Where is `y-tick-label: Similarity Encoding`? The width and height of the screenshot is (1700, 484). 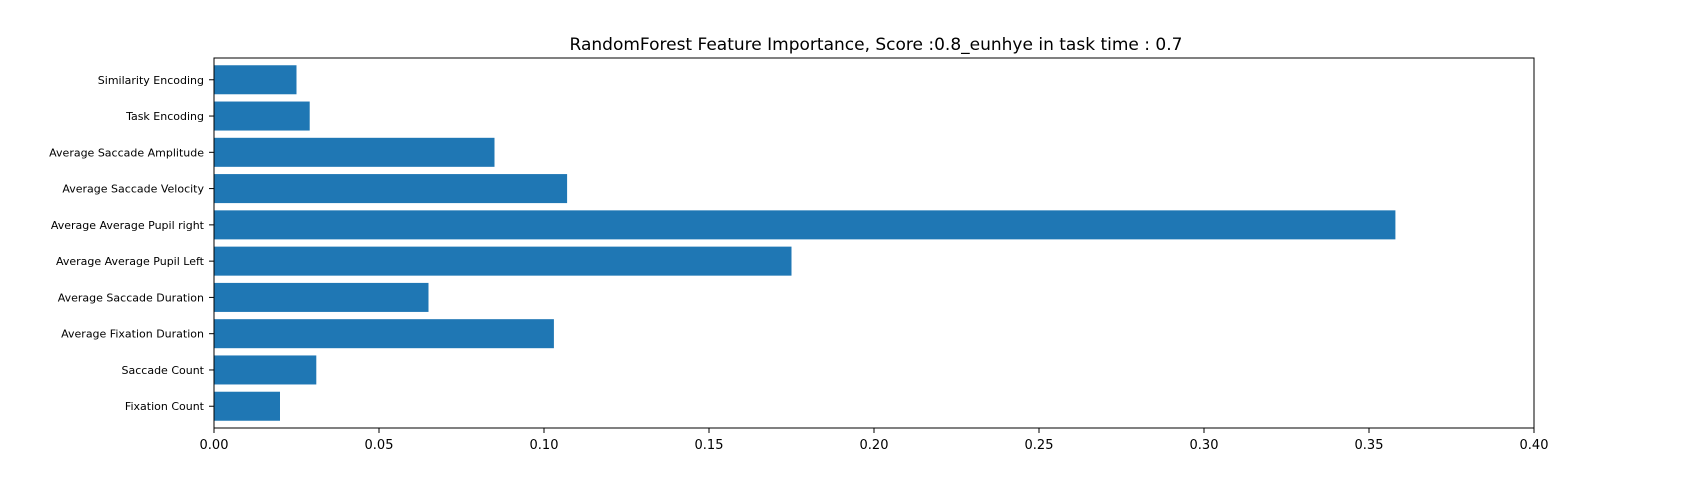 y-tick-label: Similarity Encoding is located at coordinates (151, 80).